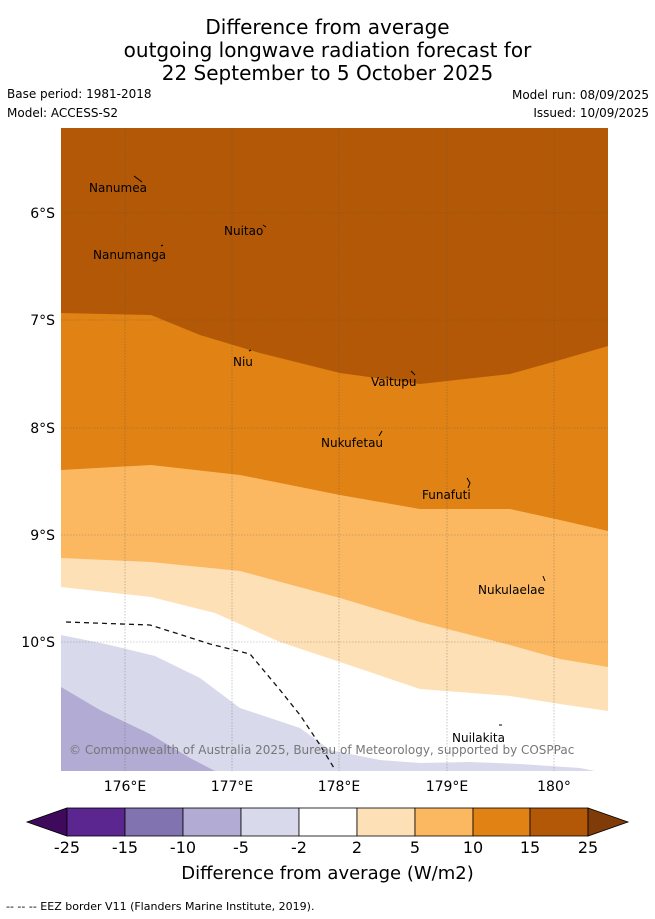 Image resolution: width=655 pixels, height=919 pixels. What do you see at coordinates (232, 787) in the screenshot?
I see `lon-label: 177°E` at bounding box center [232, 787].